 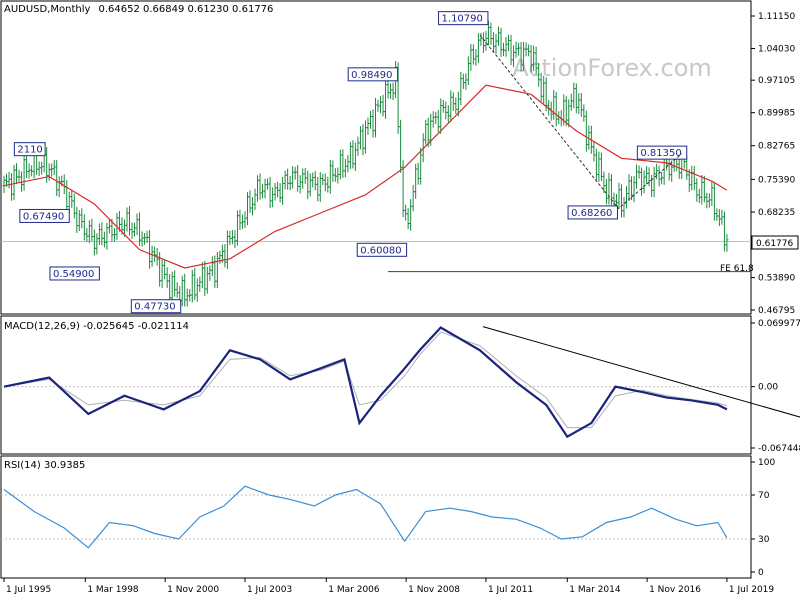 I want to click on price-tick-label: 0.68235, so click(x=776, y=213).